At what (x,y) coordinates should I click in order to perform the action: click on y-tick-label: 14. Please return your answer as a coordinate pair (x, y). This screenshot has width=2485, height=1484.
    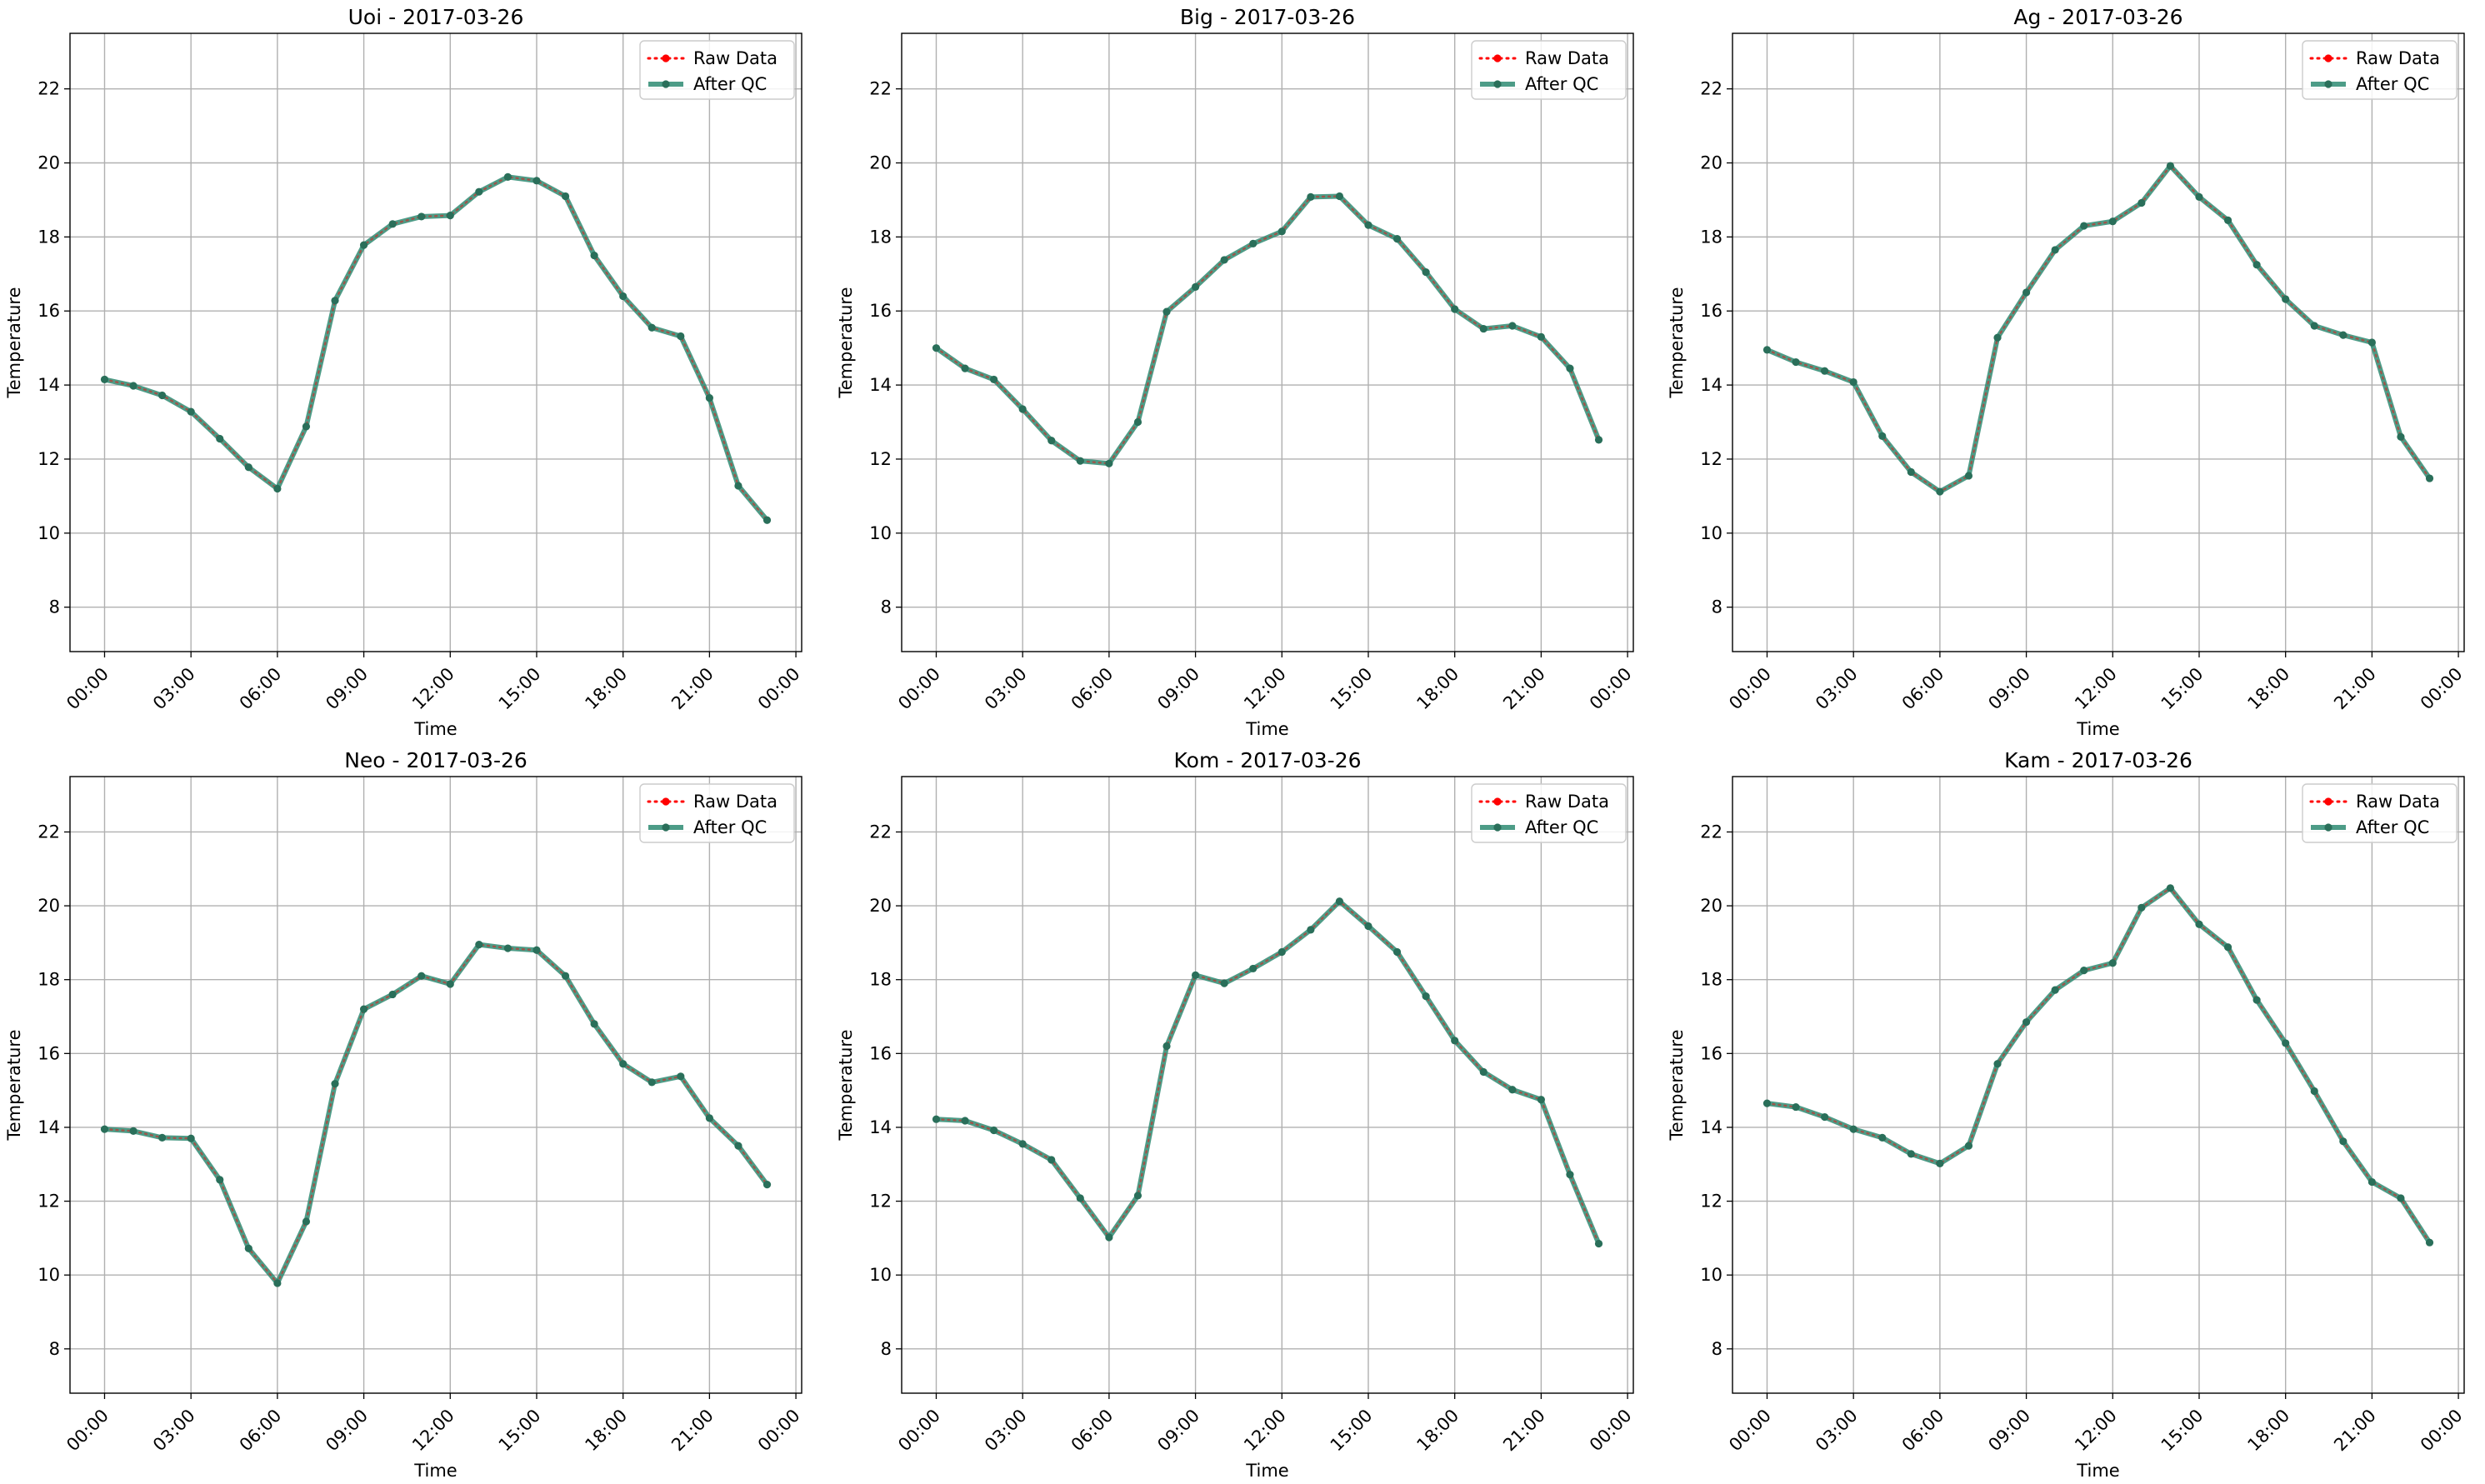
    Looking at the image, I should click on (49, 385).